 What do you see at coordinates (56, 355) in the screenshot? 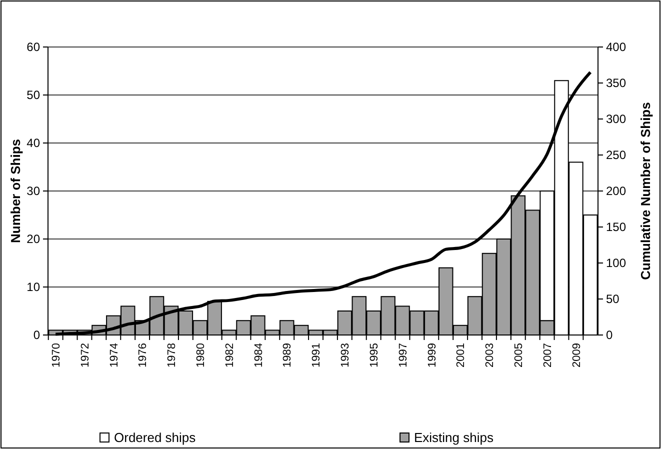
I see `x-tick-label: 1970` at bounding box center [56, 355].